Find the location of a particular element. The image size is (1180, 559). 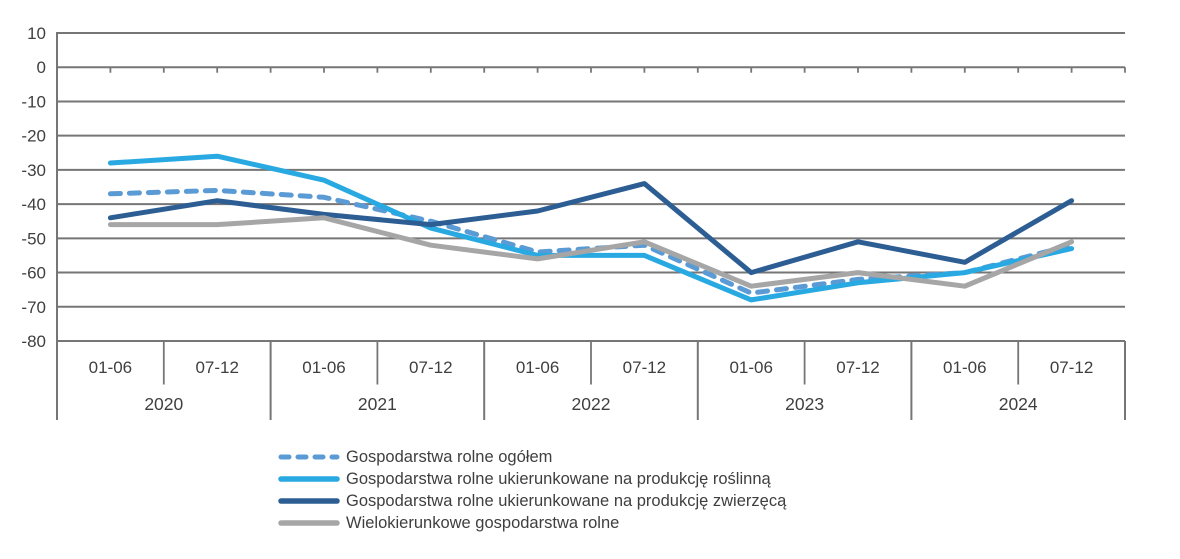

legend-swatch-darkblue-line-icon is located at coordinates (309, 501).